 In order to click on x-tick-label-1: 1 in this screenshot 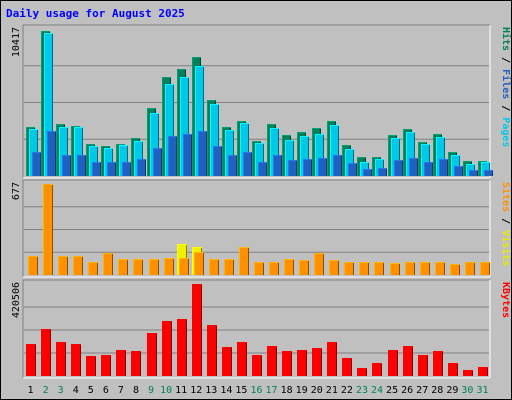, I will do `click(31, 390)`.